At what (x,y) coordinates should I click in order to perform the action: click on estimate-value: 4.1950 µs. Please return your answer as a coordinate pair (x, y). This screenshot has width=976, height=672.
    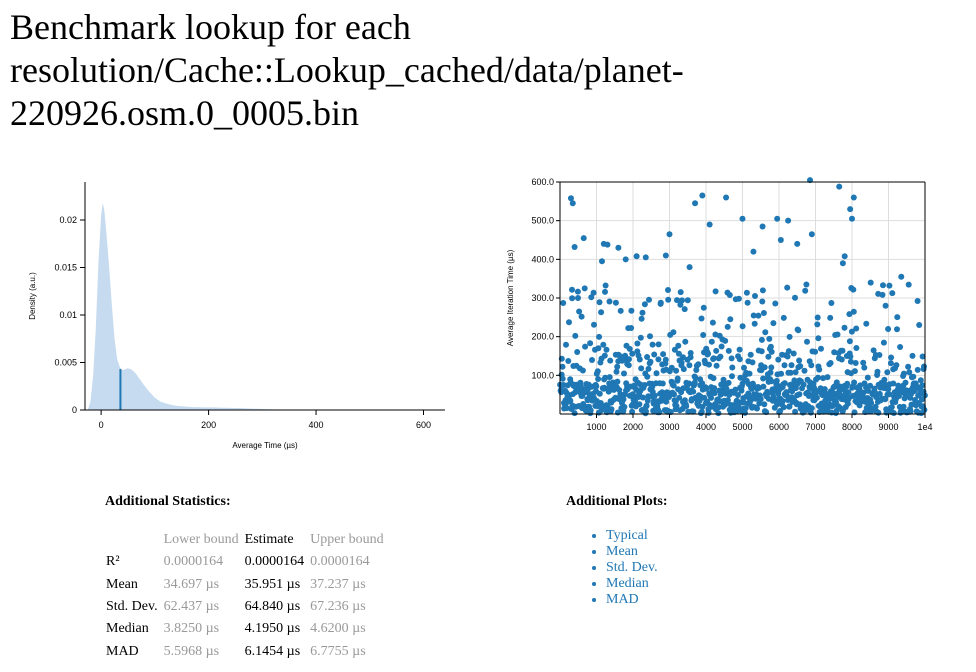
    Looking at the image, I should click on (272, 629).